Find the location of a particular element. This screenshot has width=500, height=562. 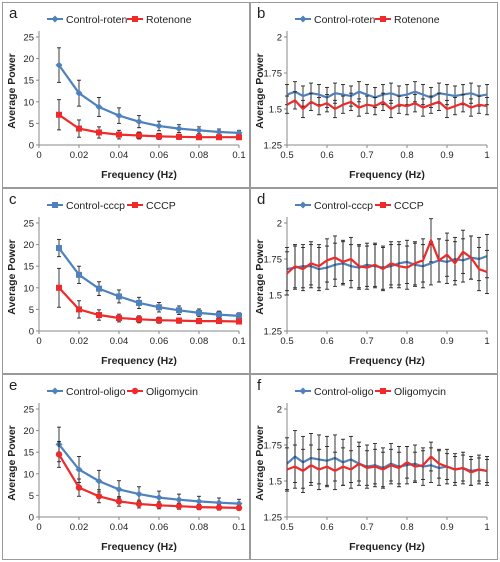

legend: Control-cccp CCCP is located at coordinates (359, 206).